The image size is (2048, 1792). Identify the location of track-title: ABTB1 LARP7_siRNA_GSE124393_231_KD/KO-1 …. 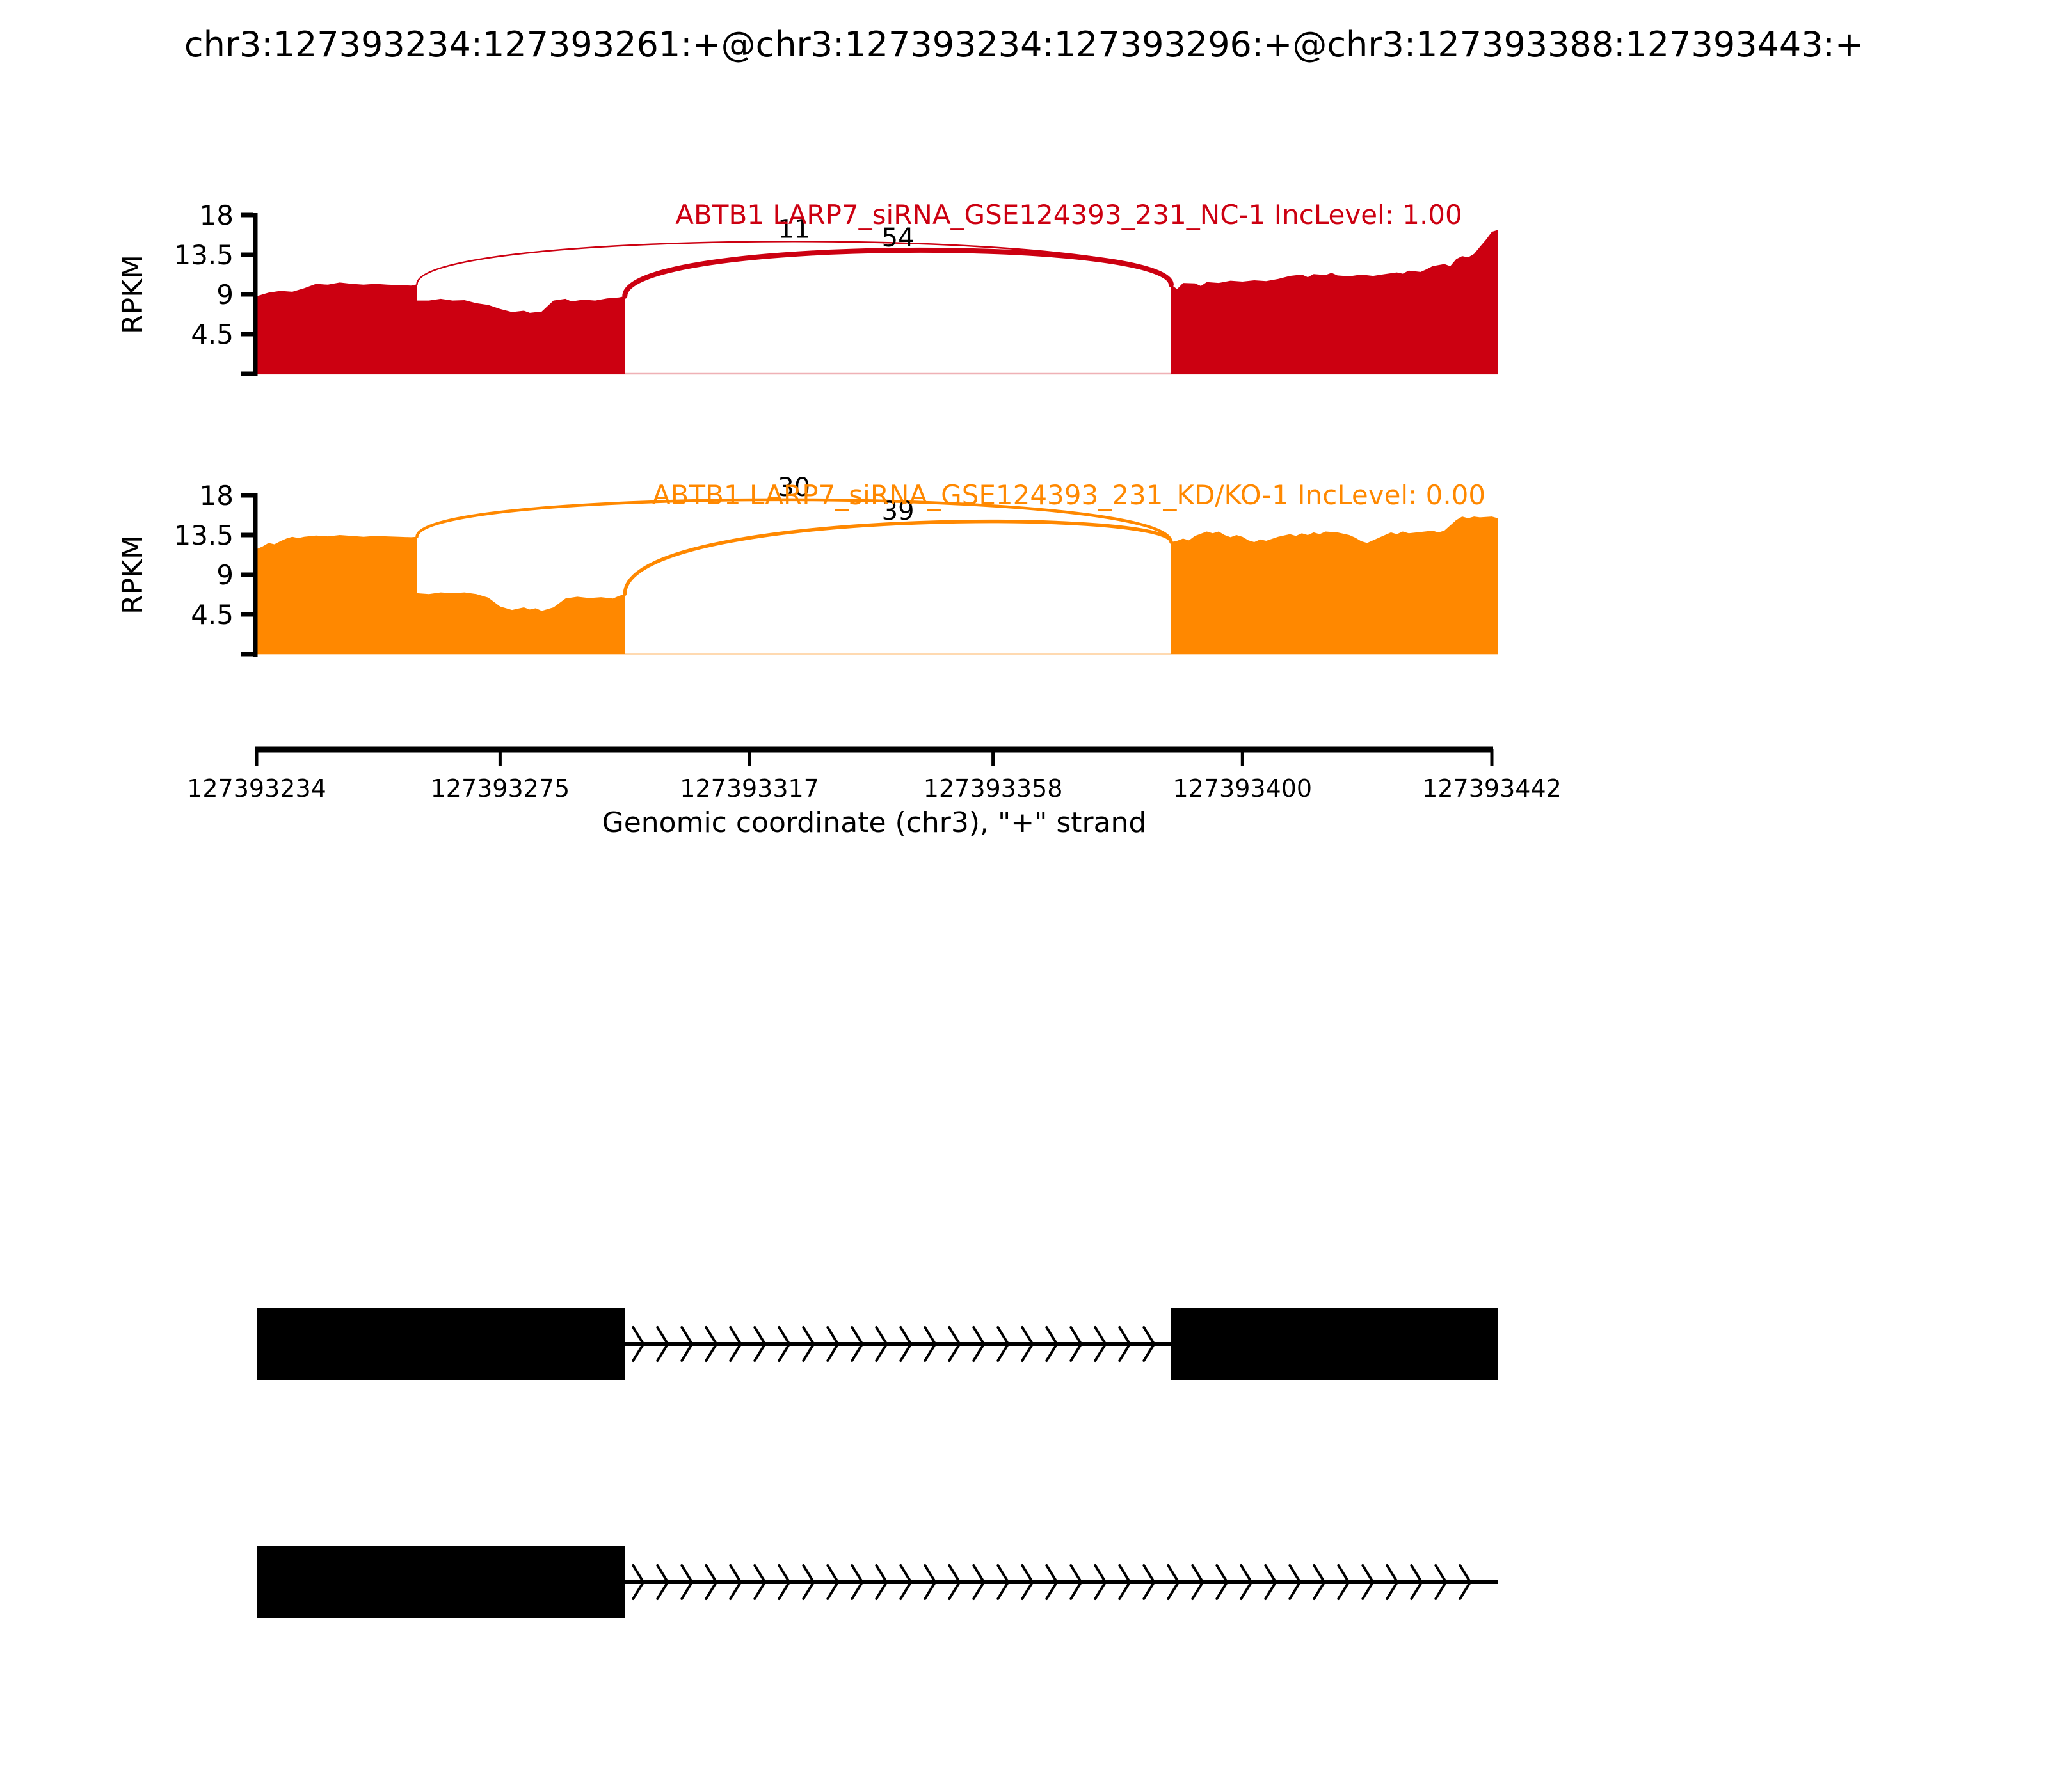
(1068, 495).